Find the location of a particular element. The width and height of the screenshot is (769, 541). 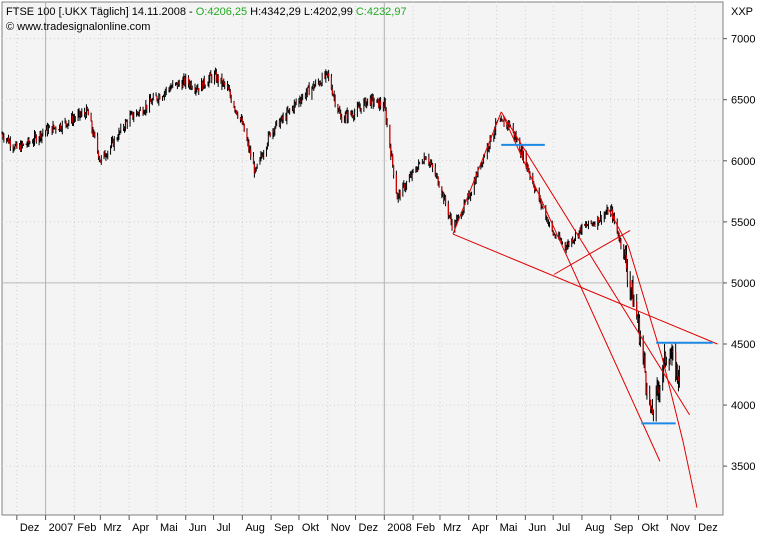

y-tick-label: 4500 is located at coordinates (743, 345).